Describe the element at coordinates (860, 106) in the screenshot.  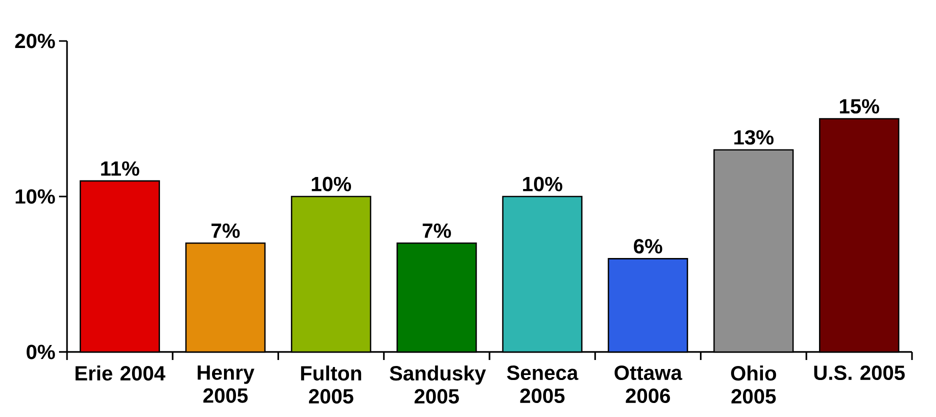
I see `data-label: 15%` at that location.